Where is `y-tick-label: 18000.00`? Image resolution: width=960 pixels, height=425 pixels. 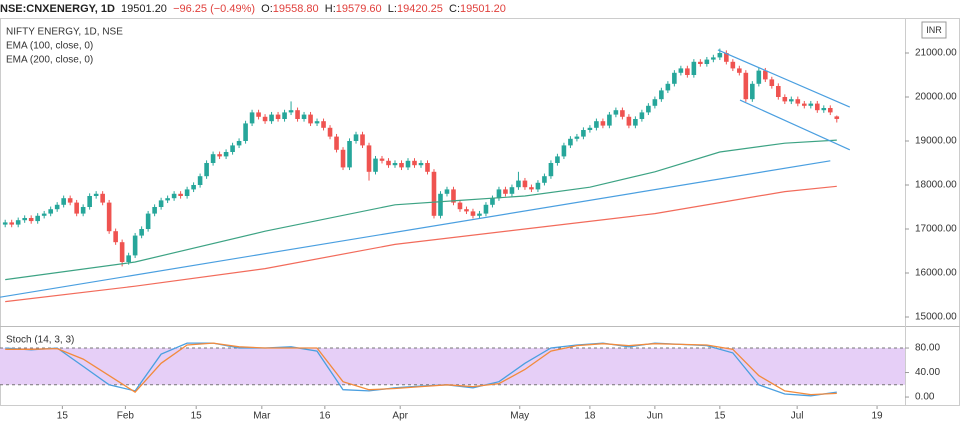
y-tick-label: 18000.00 is located at coordinates (936, 185).